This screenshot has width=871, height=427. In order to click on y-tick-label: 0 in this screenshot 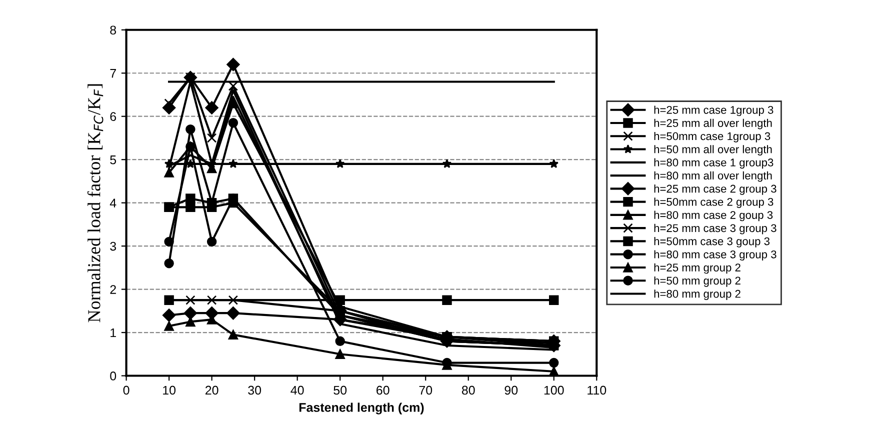, I will do `click(113, 376)`.